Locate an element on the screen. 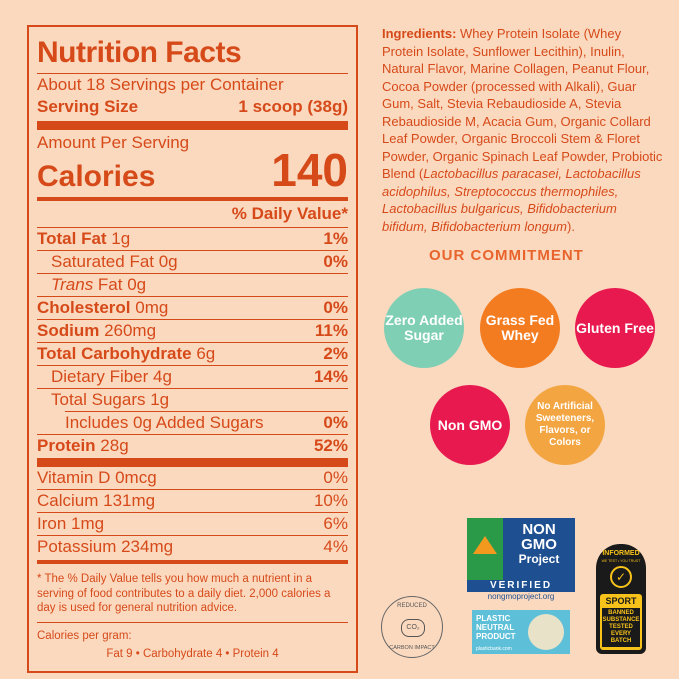  calories-value: 140 is located at coordinates (309, 170).